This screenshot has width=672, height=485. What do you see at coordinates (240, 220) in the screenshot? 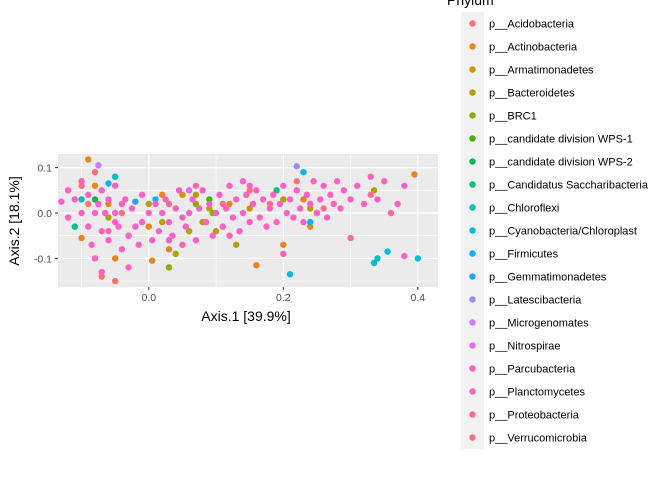
I see `data-points` at bounding box center [240, 220].